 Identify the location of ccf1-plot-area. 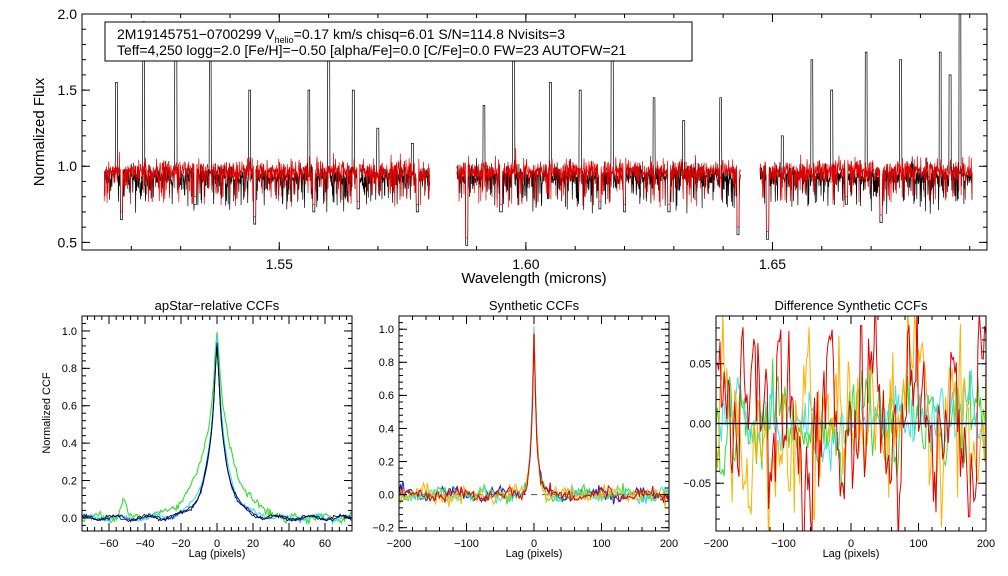
(217, 429).